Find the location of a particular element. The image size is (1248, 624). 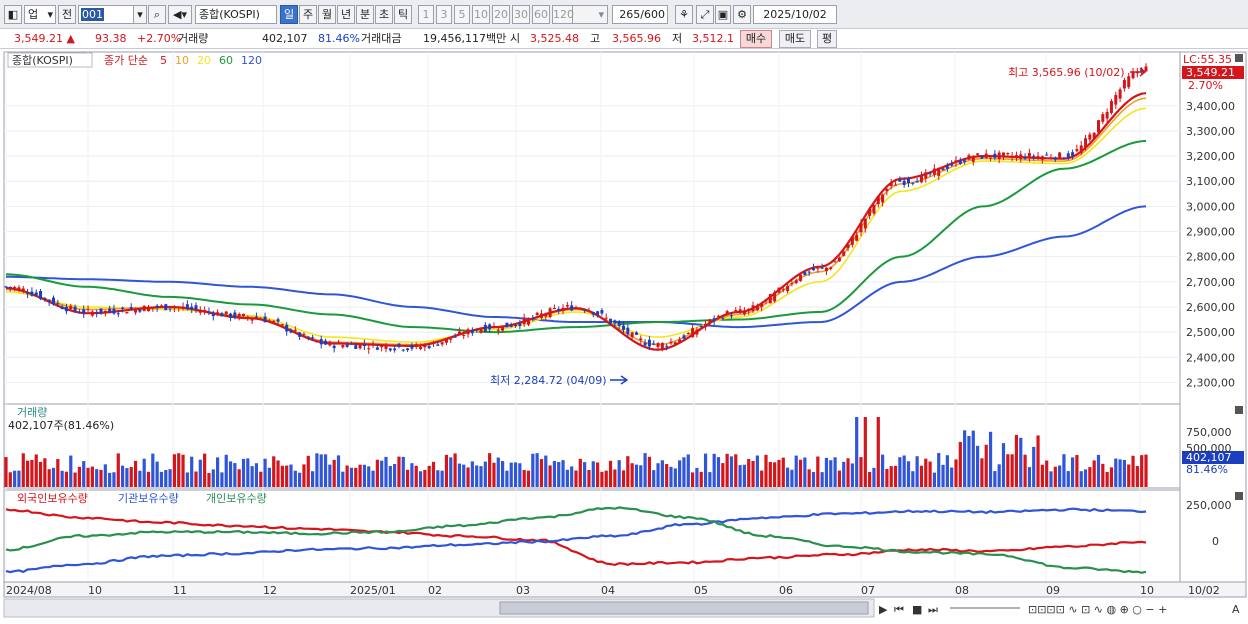

scroll-last-icon: ⏭ is located at coordinates (933, 609).